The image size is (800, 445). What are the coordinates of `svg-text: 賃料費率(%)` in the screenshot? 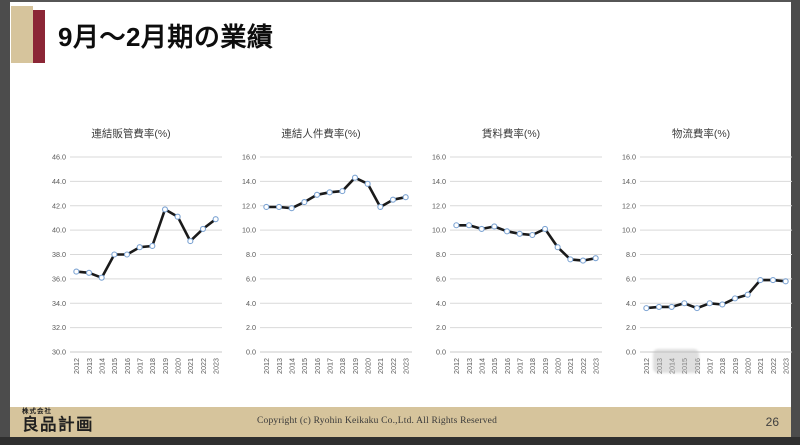 It's located at (511, 133).